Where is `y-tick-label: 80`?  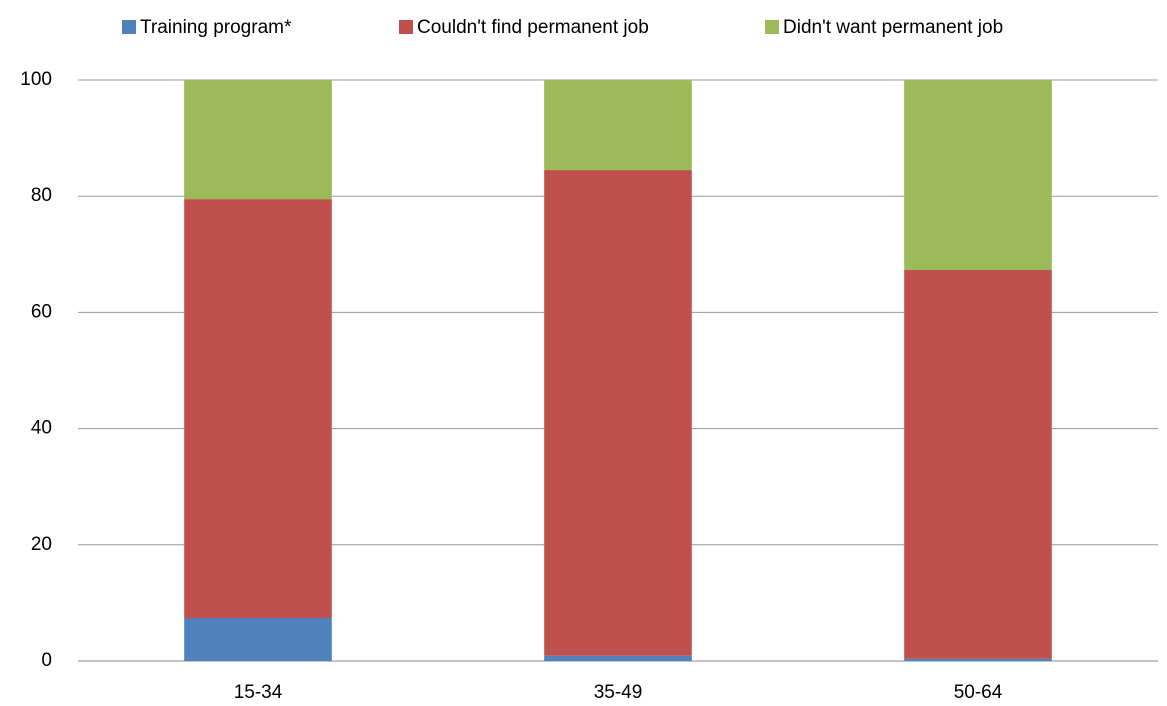 y-tick-label: 80 is located at coordinates (41, 195).